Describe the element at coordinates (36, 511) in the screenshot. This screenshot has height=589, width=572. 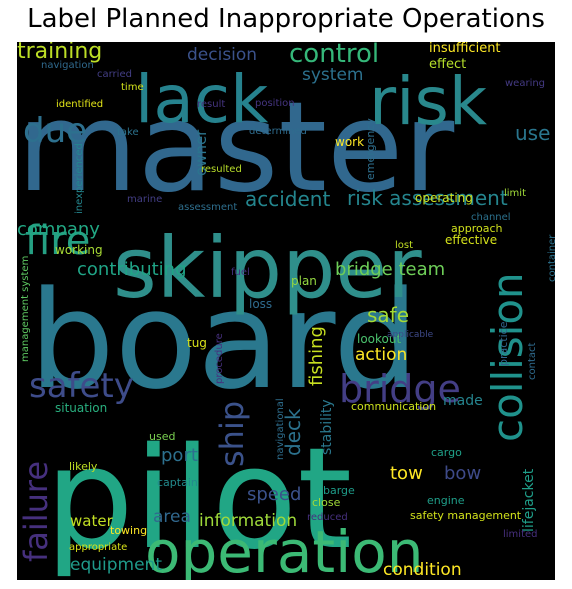
I see `word-failure: failure` at that location.